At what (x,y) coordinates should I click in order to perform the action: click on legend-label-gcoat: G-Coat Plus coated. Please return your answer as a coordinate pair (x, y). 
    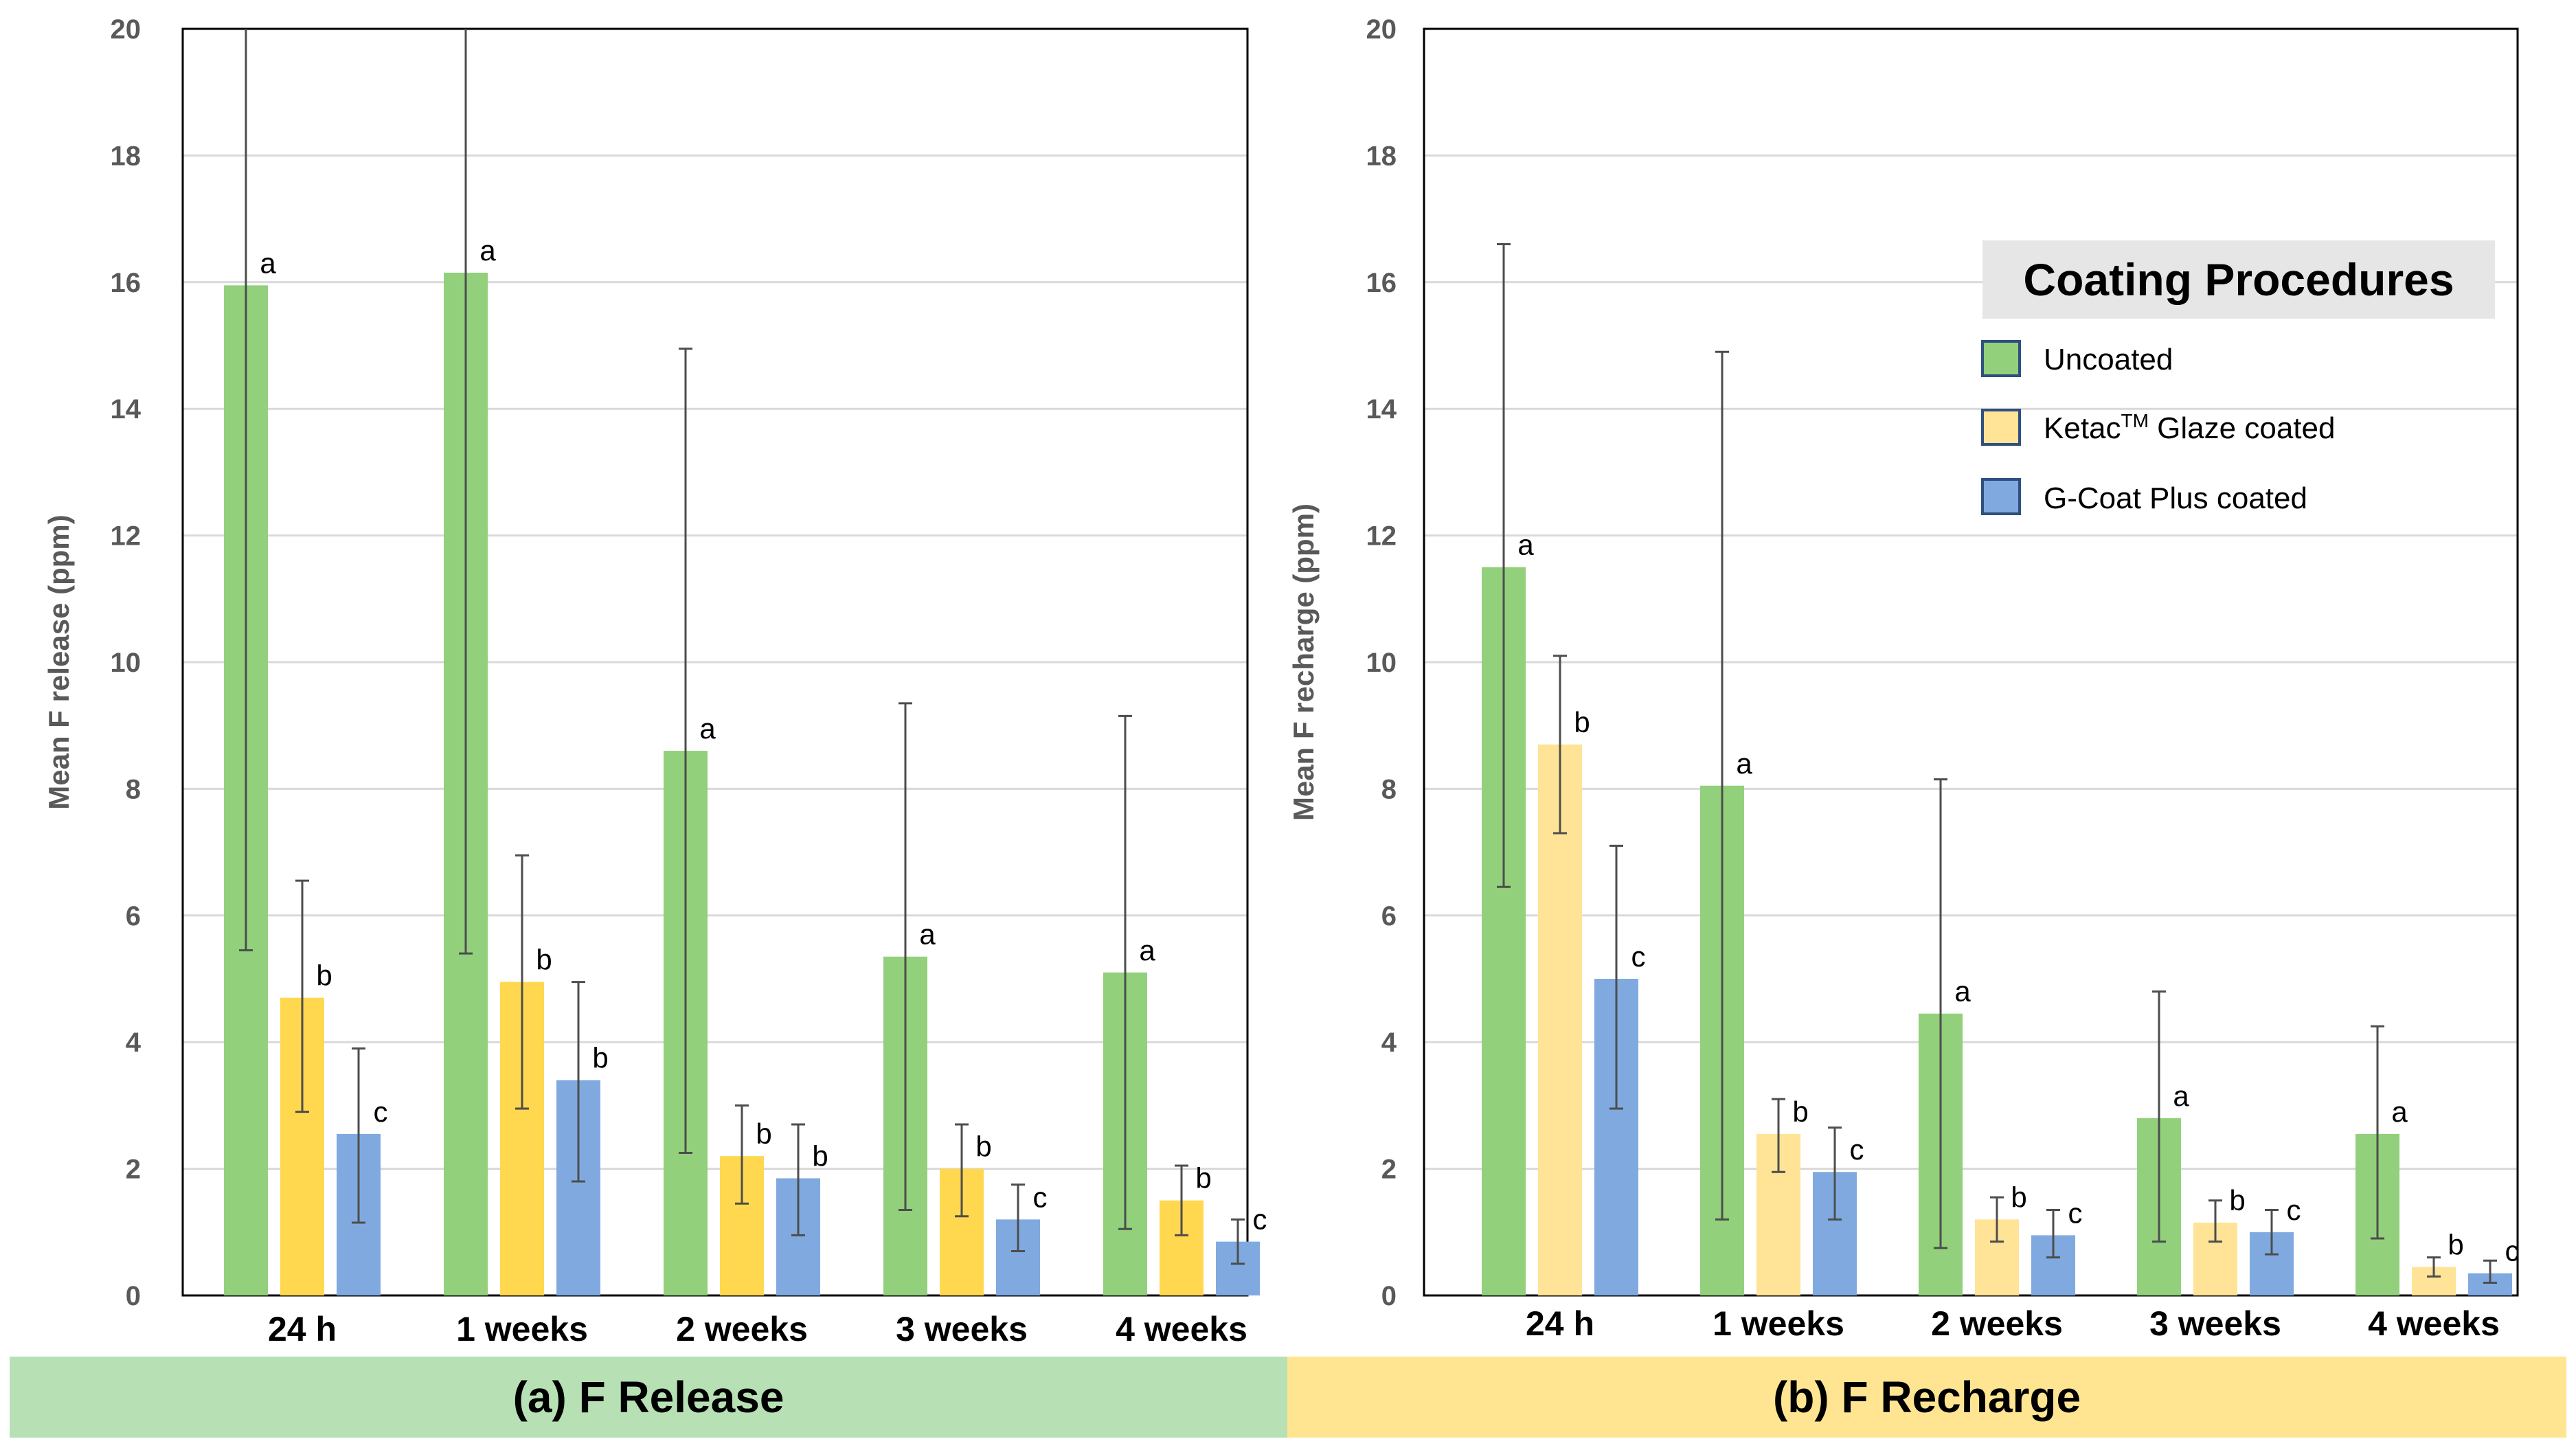
    Looking at the image, I should click on (2175, 498).